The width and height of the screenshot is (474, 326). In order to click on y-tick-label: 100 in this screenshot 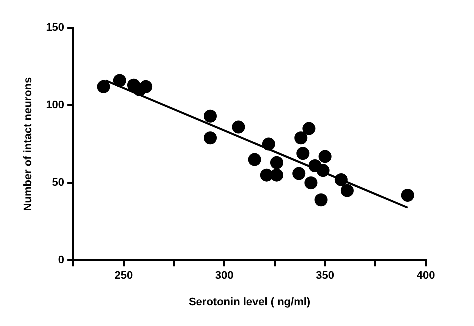, I will do `click(55, 106)`.